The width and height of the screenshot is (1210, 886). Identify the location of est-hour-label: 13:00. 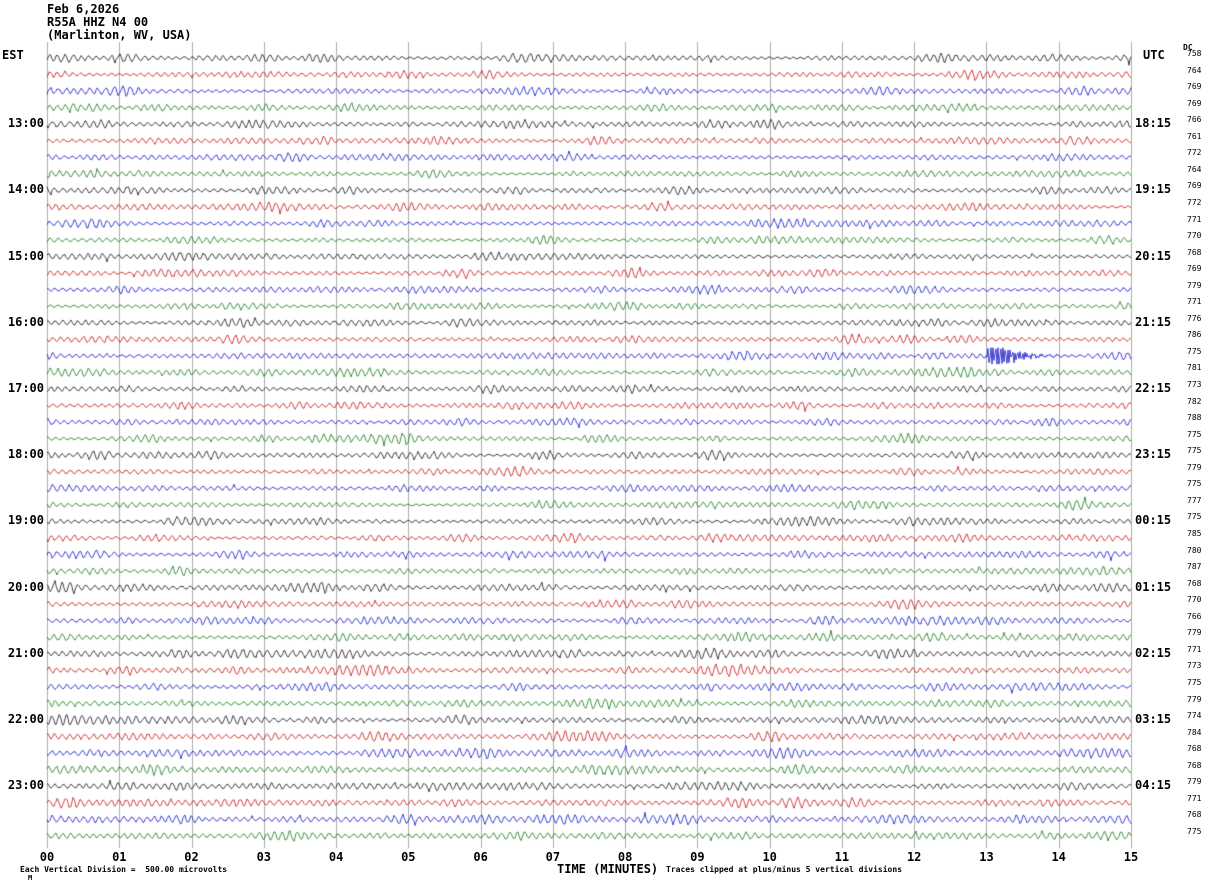
(25, 123).